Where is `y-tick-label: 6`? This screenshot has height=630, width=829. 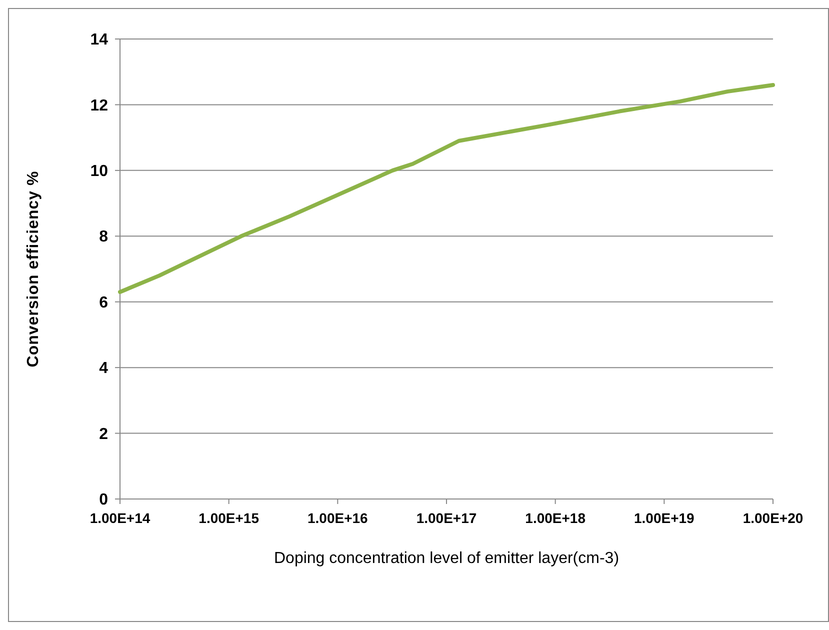
y-tick-label: 6 is located at coordinates (103, 303).